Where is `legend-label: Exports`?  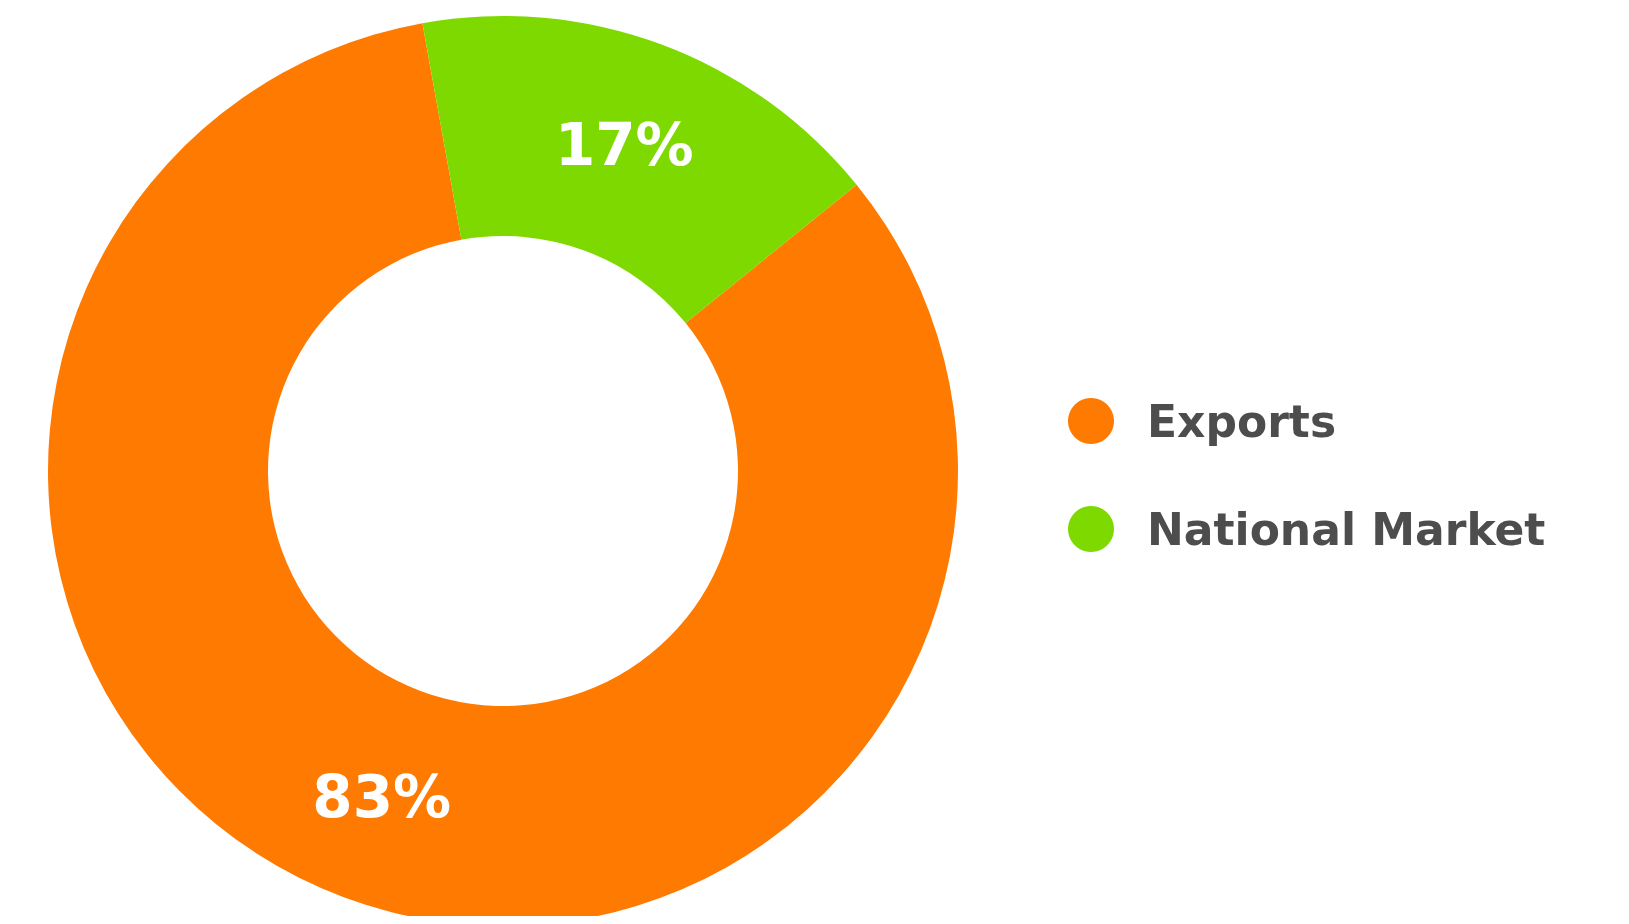
legend-label: Exports is located at coordinates (1242, 421).